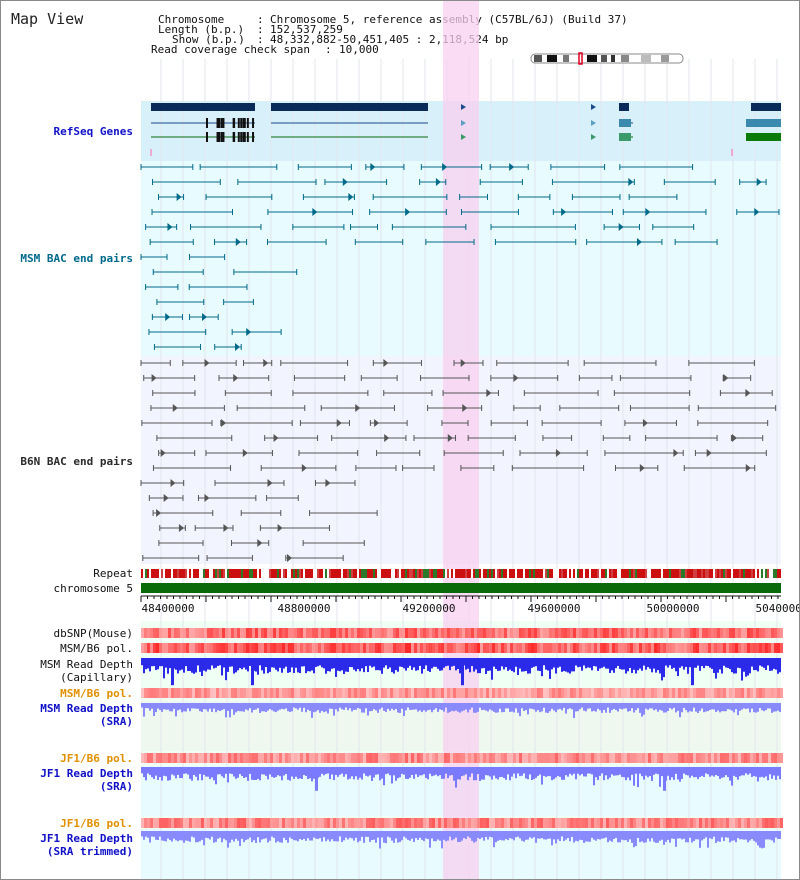  What do you see at coordinates (76, 258) in the screenshot?
I see `track-label-msm-bac: MSM BAC end pairs` at bounding box center [76, 258].